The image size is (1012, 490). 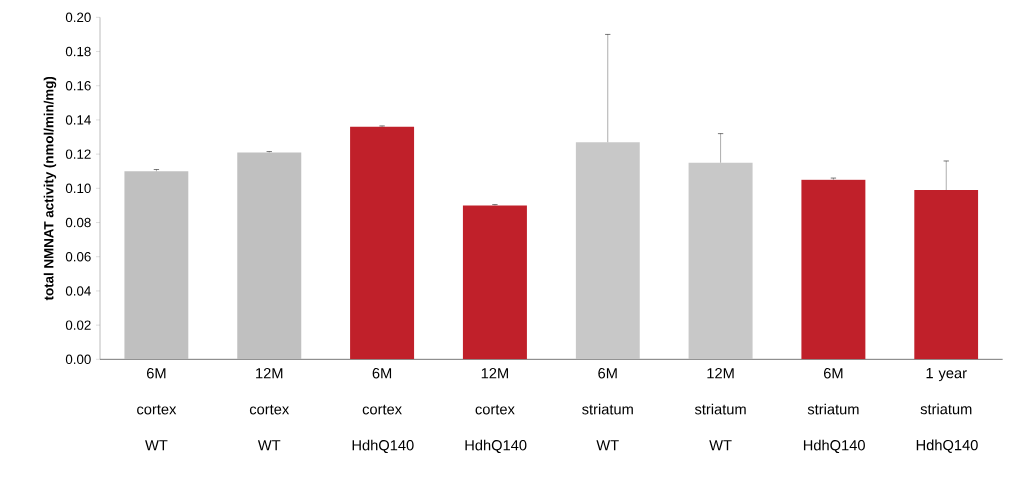 What do you see at coordinates (78, 291) in the screenshot?
I see `y-tick-label: 0.04` at bounding box center [78, 291].